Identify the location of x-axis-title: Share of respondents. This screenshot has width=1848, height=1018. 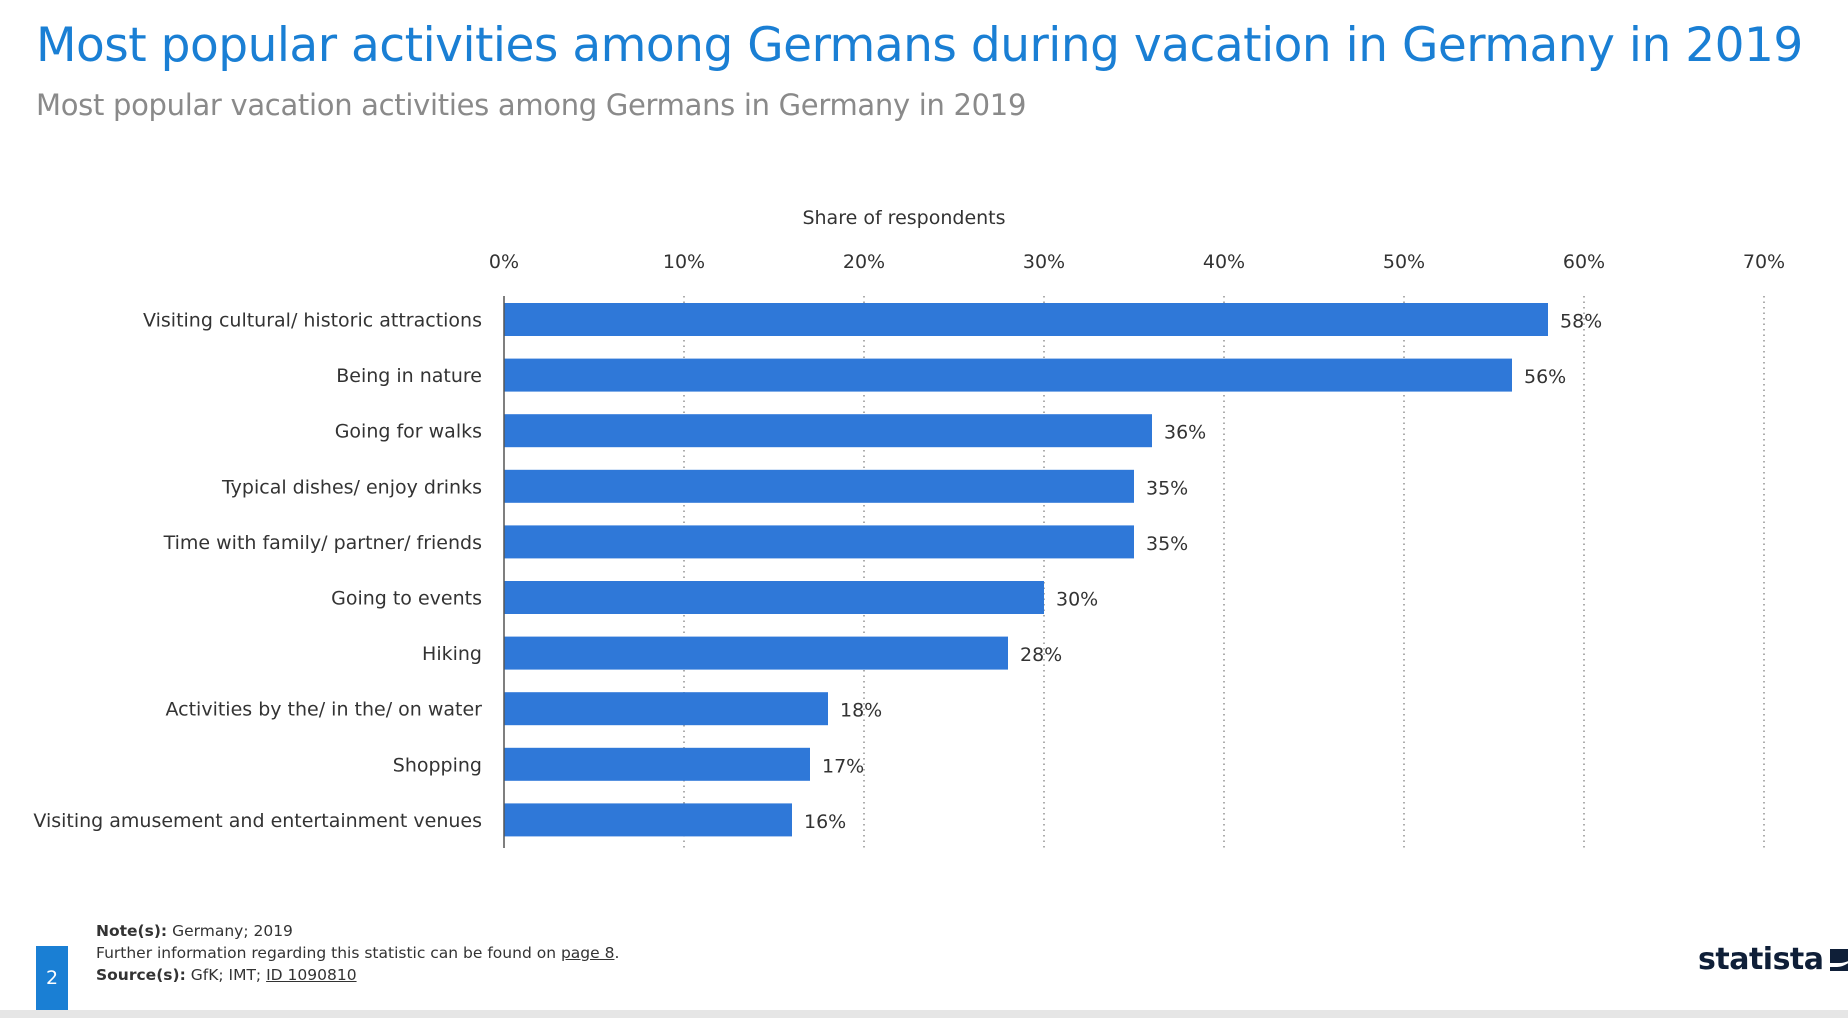
(903, 218).